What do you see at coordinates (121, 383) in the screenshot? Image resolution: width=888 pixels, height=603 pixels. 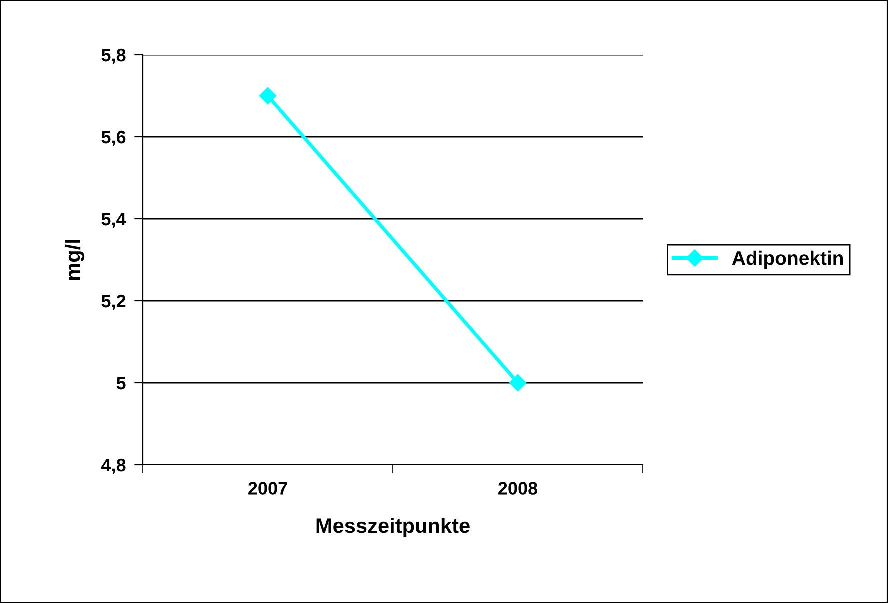 I see `y-tick-label: 5` at bounding box center [121, 383].